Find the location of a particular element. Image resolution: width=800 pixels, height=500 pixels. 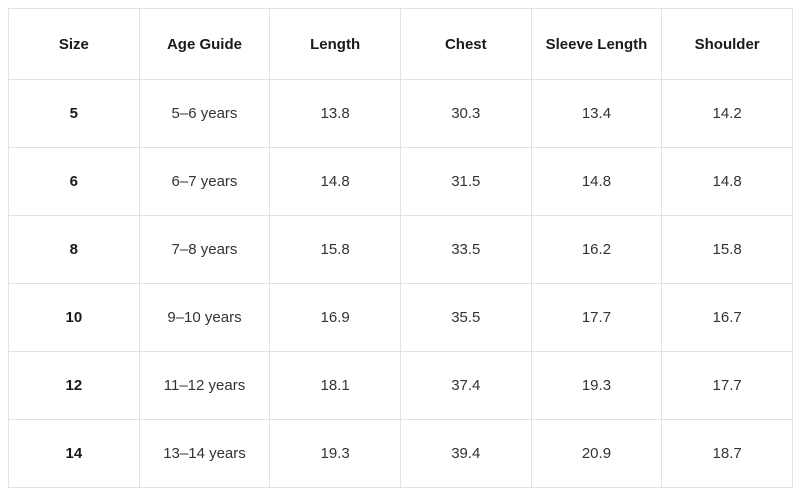

table-row: 14 13–14 years 19.3 39.4 20.9 18.7 is located at coordinates (400, 453).